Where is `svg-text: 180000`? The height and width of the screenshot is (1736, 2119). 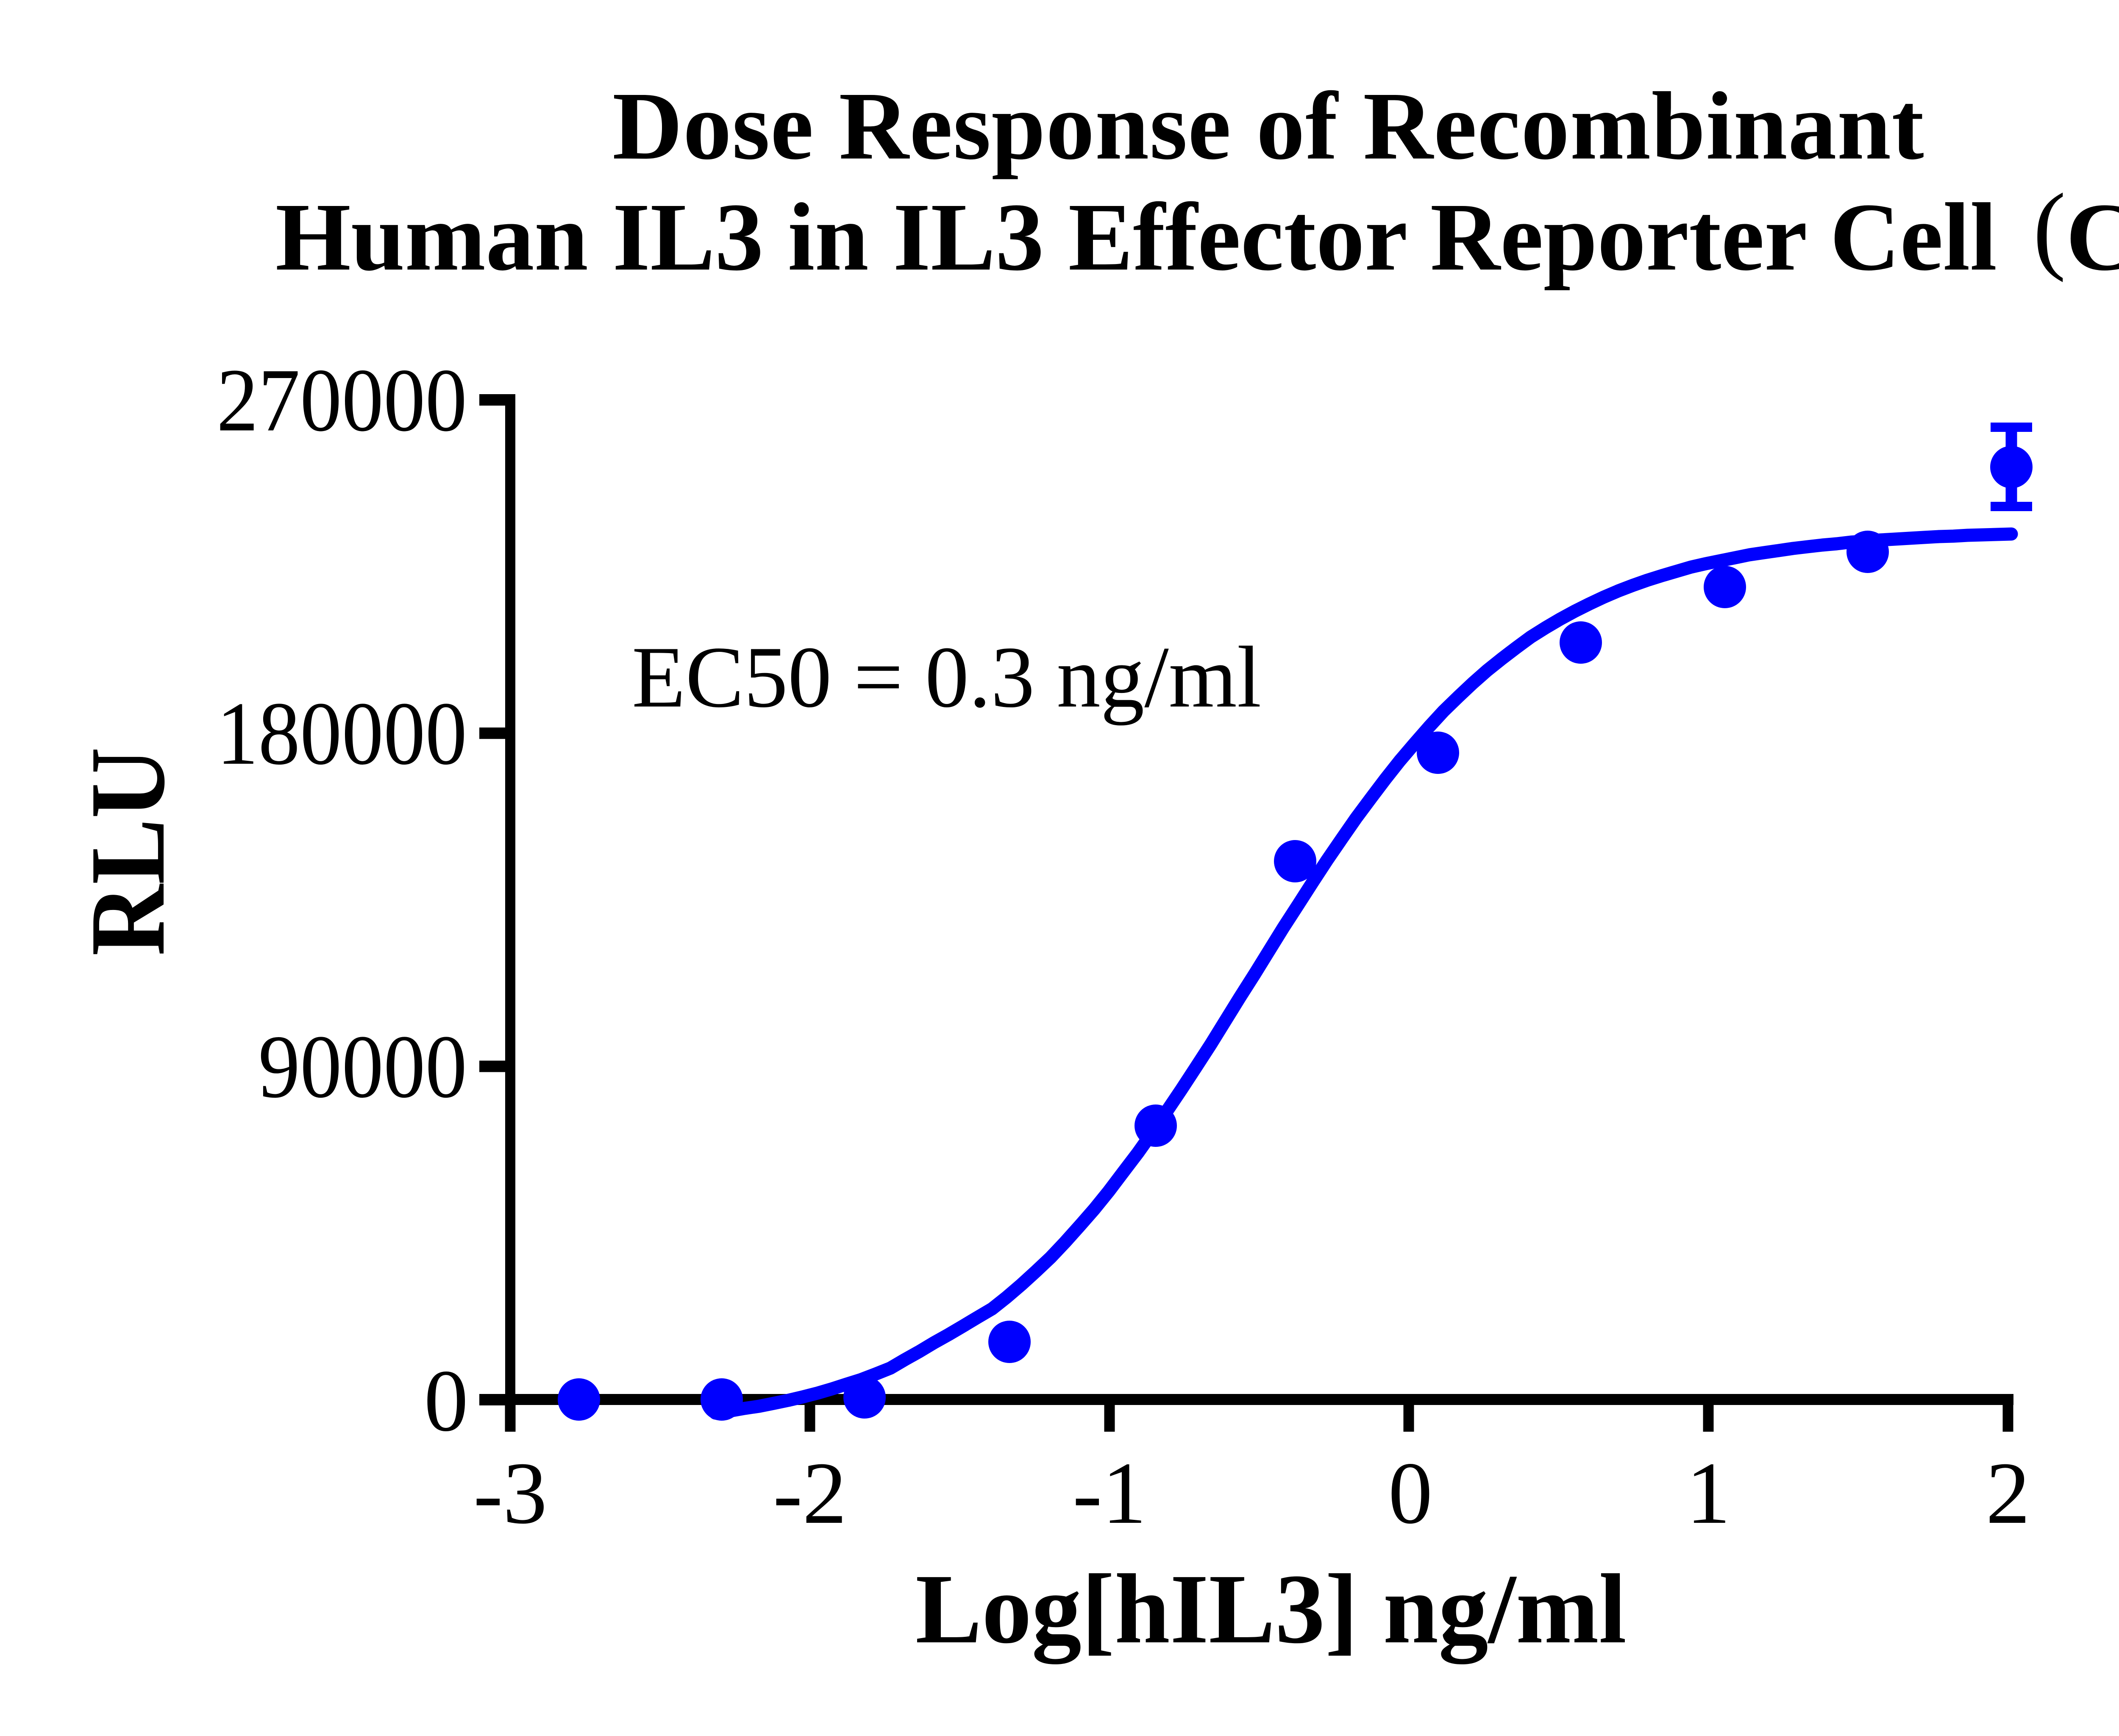
svg-text: 180000 is located at coordinates (342, 734).